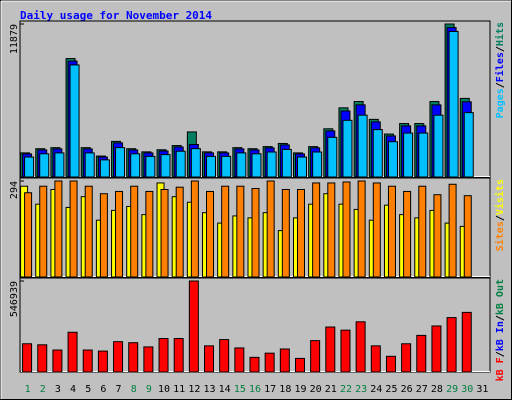 Image resolution: width=512 pixels, height=400 pixels. What do you see at coordinates (119, 389) in the screenshot?
I see `x-tick-label: 7` at bounding box center [119, 389].